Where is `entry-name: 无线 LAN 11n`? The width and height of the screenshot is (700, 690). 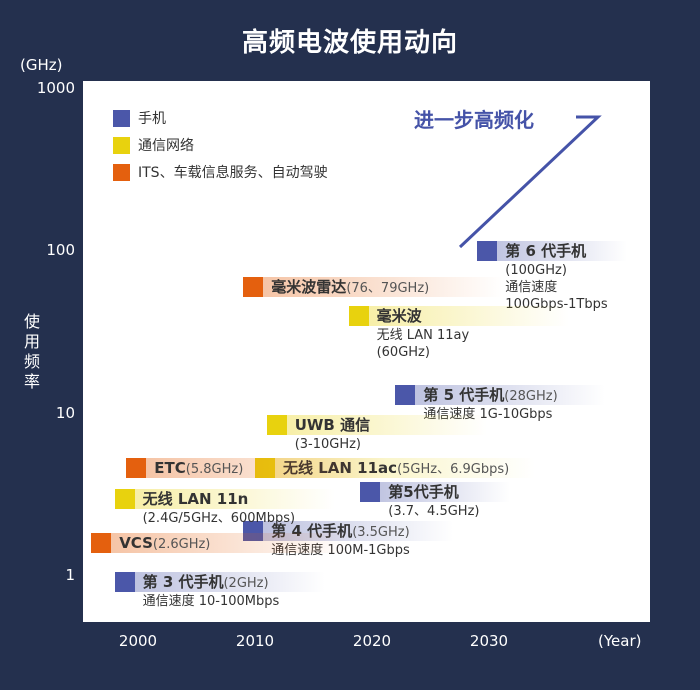
entry-name: 无线 LAN 11n is located at coordinates (196, 499).